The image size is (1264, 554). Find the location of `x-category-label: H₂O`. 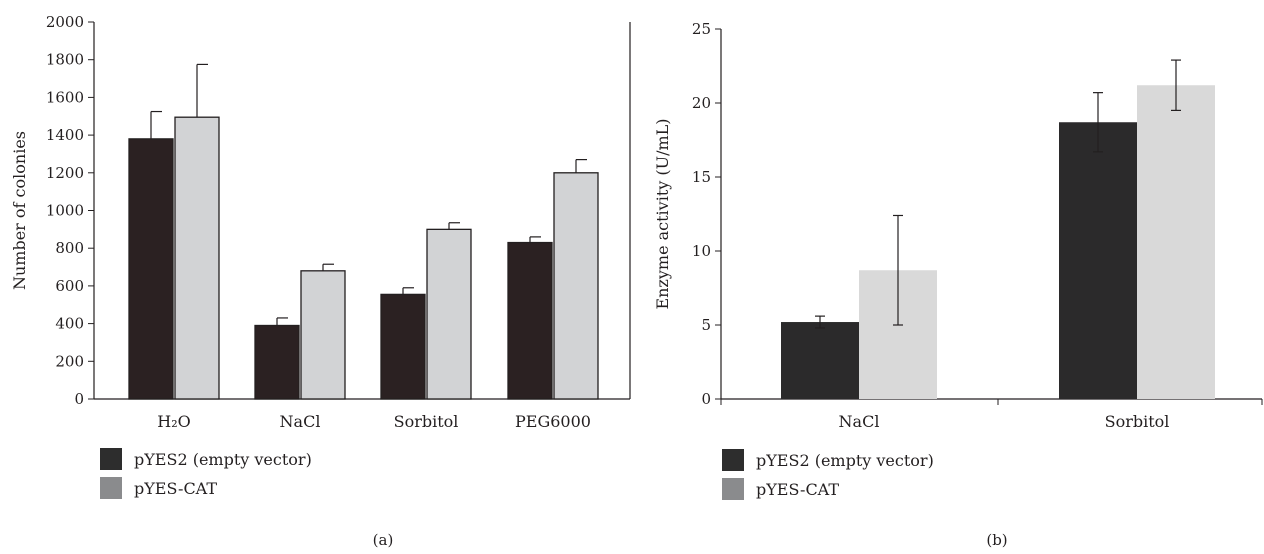

x-category-label: H₂O is located at coordinates (173, 421).